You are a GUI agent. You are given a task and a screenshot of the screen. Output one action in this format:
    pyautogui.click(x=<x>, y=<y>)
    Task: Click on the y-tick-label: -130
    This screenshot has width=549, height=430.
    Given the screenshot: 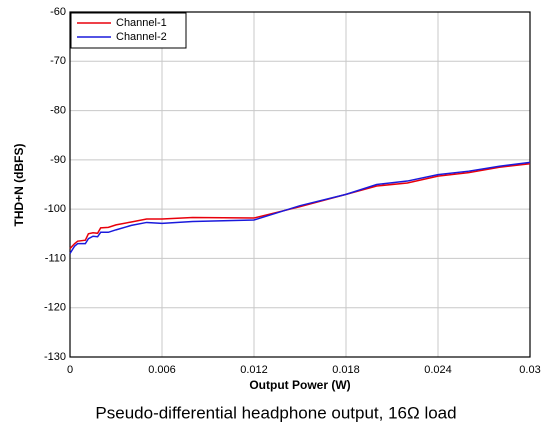 What is the action you would take?
    pyautogui.click(x=55, y=357)
    